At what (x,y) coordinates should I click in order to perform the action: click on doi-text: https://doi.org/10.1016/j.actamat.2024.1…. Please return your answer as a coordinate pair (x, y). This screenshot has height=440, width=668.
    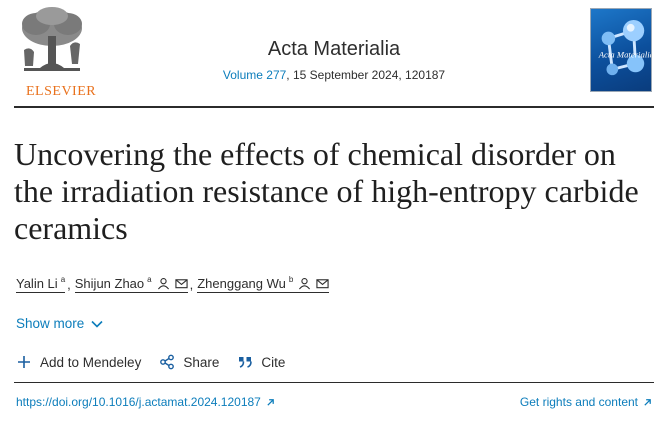
    Looking at the image, I should click on (138, 402).